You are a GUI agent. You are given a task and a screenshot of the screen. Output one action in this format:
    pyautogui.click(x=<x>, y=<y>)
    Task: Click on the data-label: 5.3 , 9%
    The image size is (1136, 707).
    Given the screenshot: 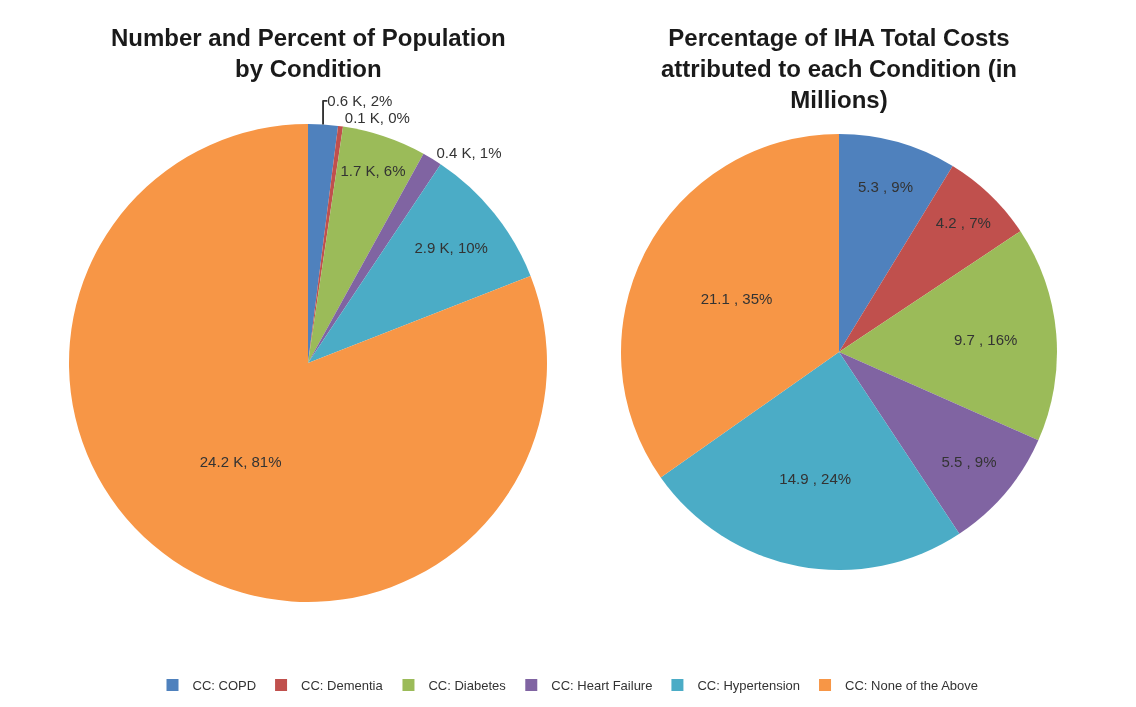 What is the action you would take?
    pyautogui.click(x=885, y=187)
    